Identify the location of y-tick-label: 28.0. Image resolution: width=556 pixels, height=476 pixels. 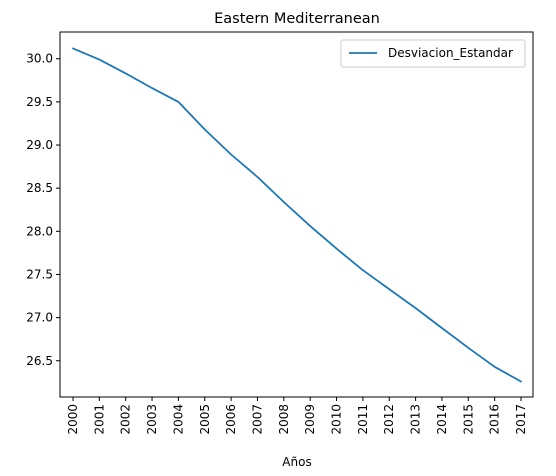
(39, 231).